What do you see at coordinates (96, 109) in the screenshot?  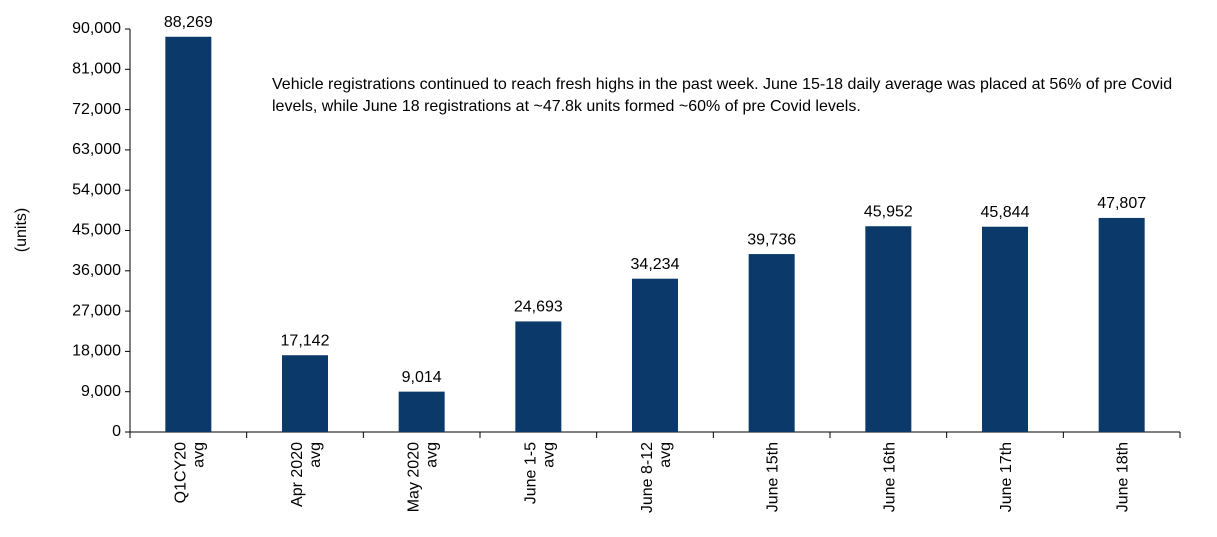 I see `y-tick-label: 72,000` at bounding box center [96, 109].